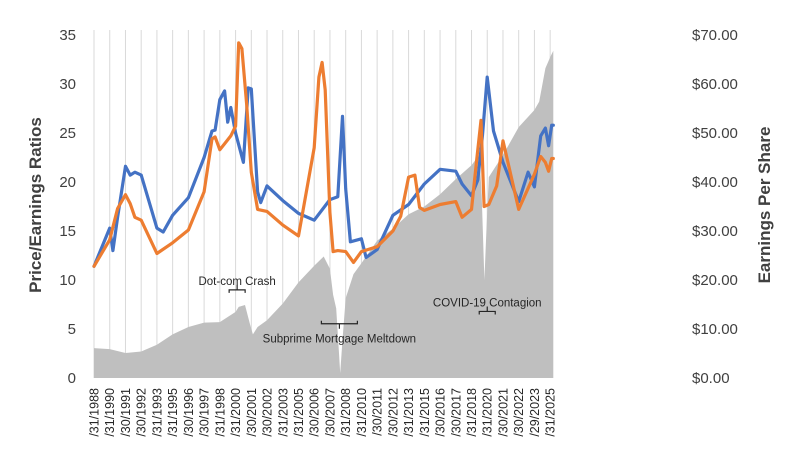 This screenshot has height=450, width=800. Describe the element at coordinates (67, 280) in the screenshot. I see `y-tick-label: 10` at that location.